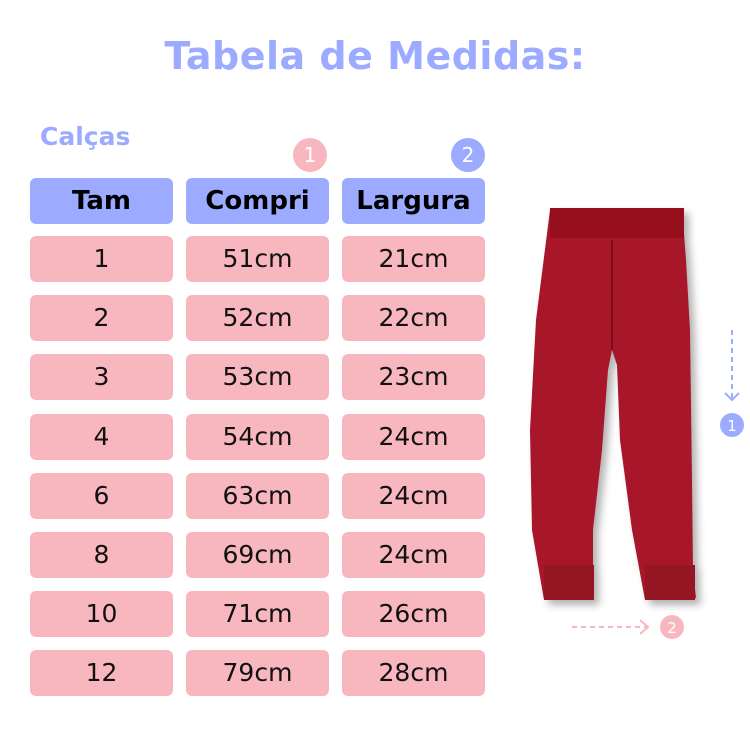 This screenshot has width=750, height=750. What do you see at coordinates (257, 495) in the screenshot?
I see `cell-length: 63cm` at bounding box center [257, 495].